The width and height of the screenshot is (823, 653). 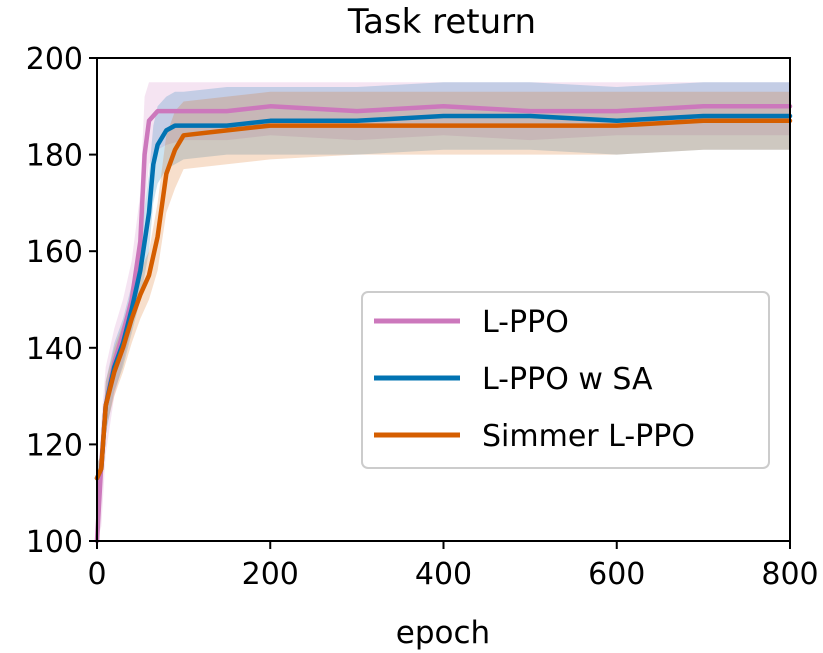 I want to click on y-tick-label: 200, so click(x=54, y=59).